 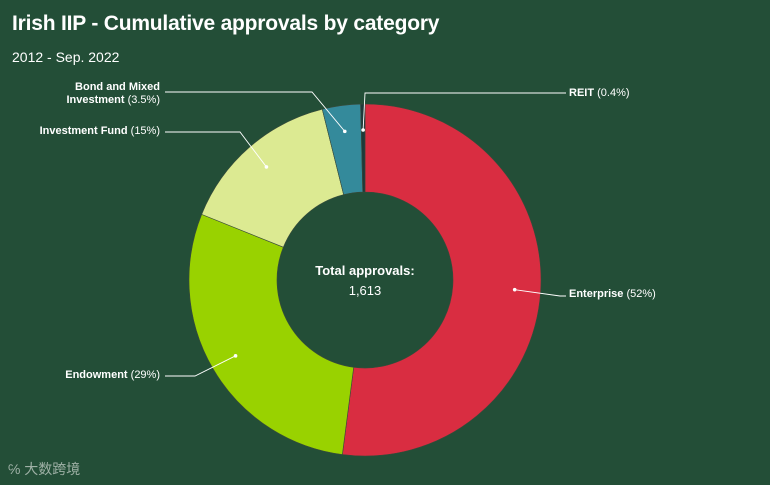 What do you see at coordinates (271, 334) in the screenshot?
I see `slice-endowment` at bounding box center [271, 334].